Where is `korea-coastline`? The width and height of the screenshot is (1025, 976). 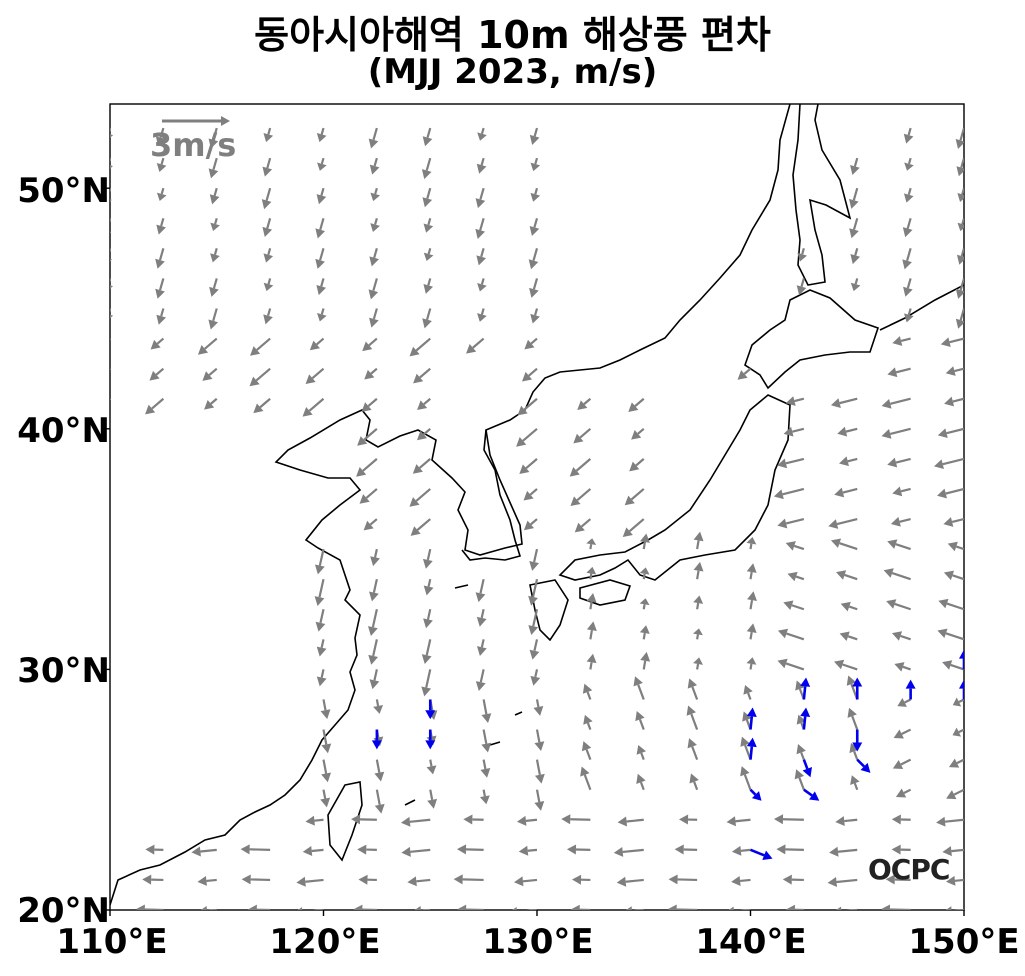
korea-coastline is located at coordinates (491, 495).